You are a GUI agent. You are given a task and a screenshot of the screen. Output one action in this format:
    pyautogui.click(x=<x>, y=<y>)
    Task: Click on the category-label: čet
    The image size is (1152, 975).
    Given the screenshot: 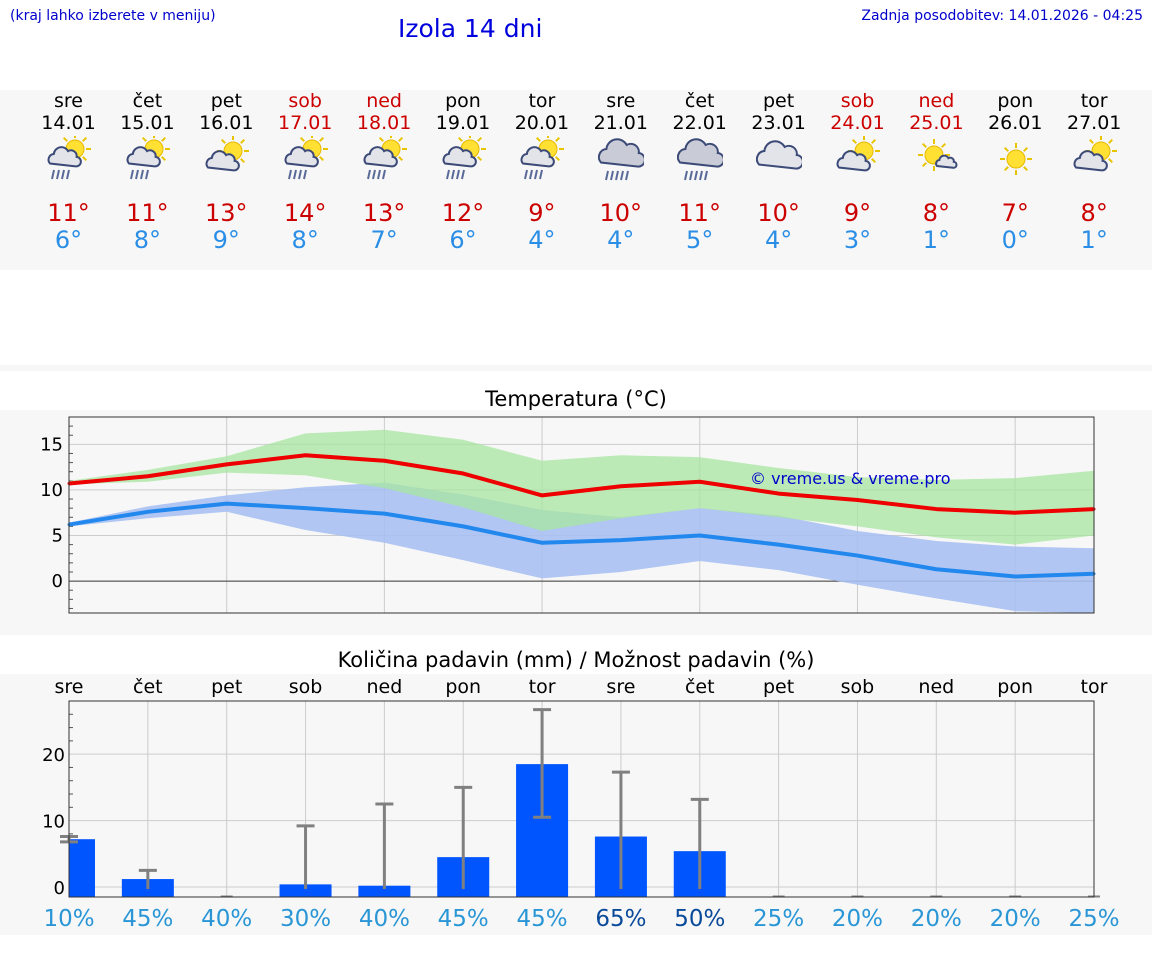 What is the action you would take?
    pyautogui.click(x=148, y=687)
    